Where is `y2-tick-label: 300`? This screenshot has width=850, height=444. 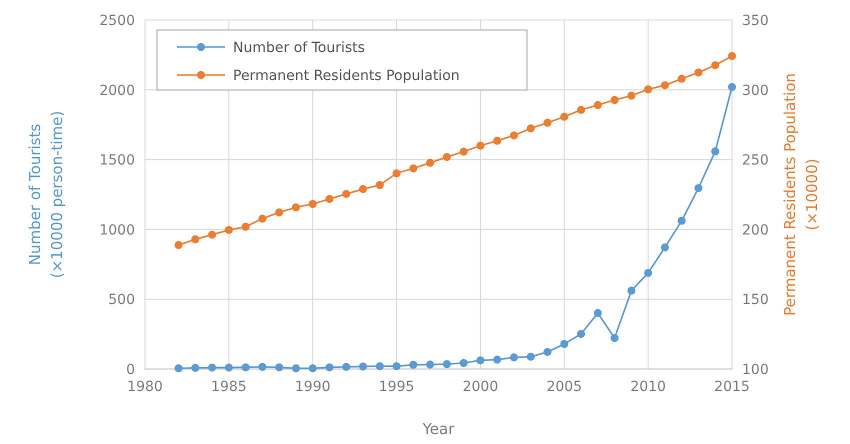 y2-tick-label: 300 is located at coordinates (755, 90).